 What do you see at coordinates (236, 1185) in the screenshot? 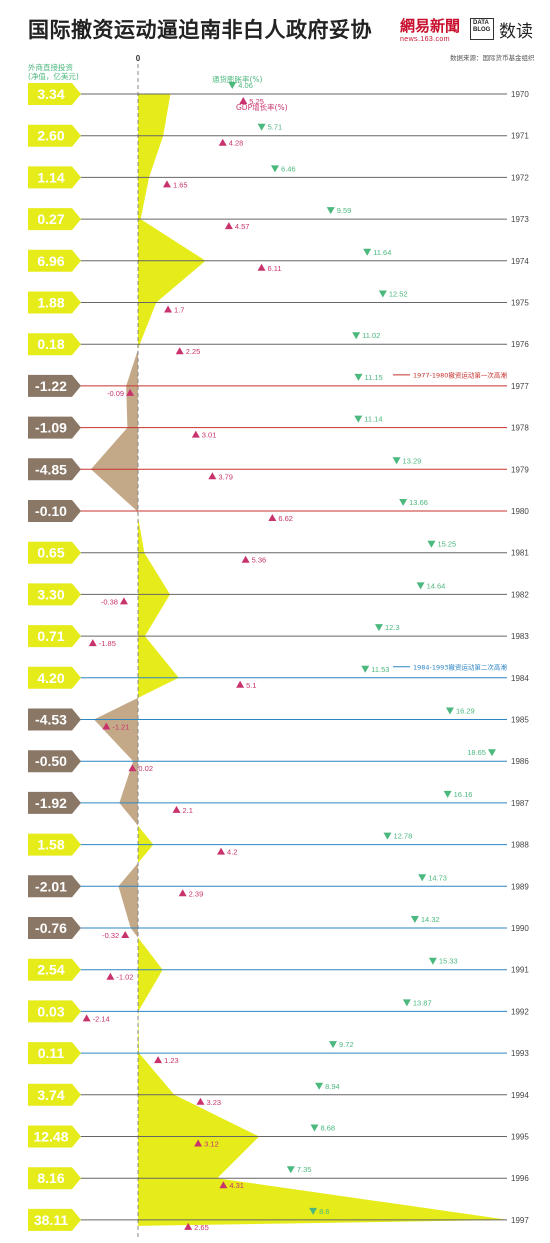
I see `gdp-value-label: 4.31` at bounding box center [236, 1185].